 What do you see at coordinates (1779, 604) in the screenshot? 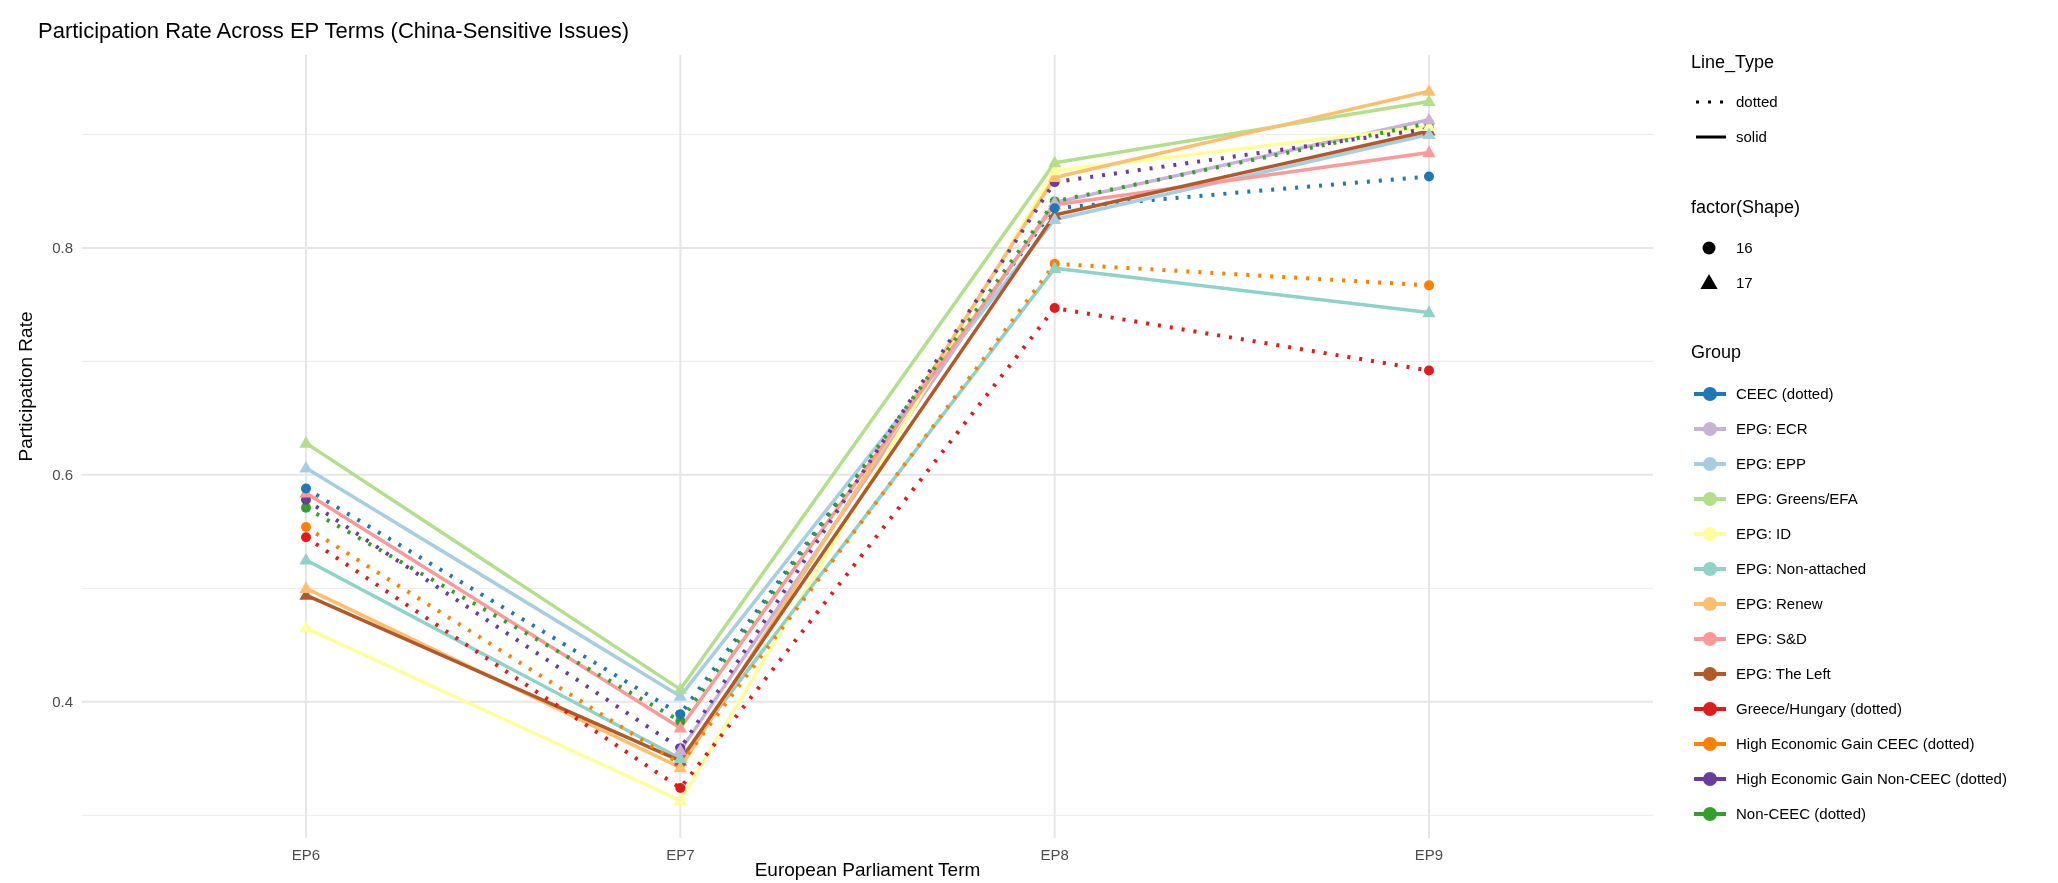
I see `legend-label: EPG: Renew` at bounding box center [1779, 604].